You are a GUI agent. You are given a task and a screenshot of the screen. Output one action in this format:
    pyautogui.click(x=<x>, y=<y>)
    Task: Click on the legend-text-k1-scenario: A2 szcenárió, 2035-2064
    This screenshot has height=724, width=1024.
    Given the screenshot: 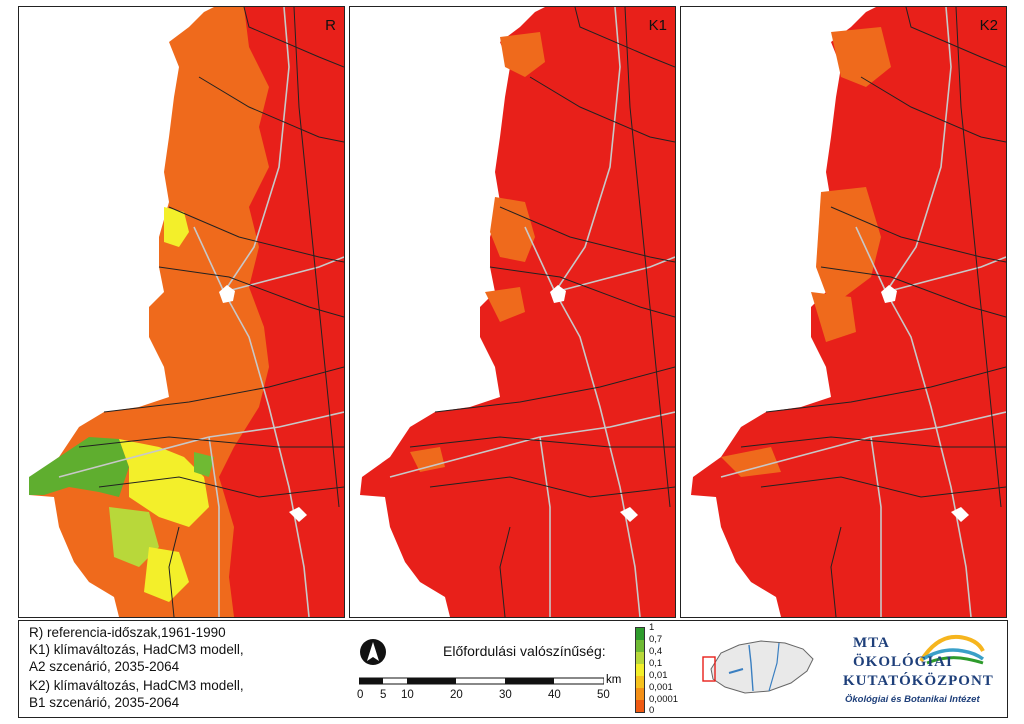 What is the action you would take?
    pyautogui.click(x=104, y=666)
    